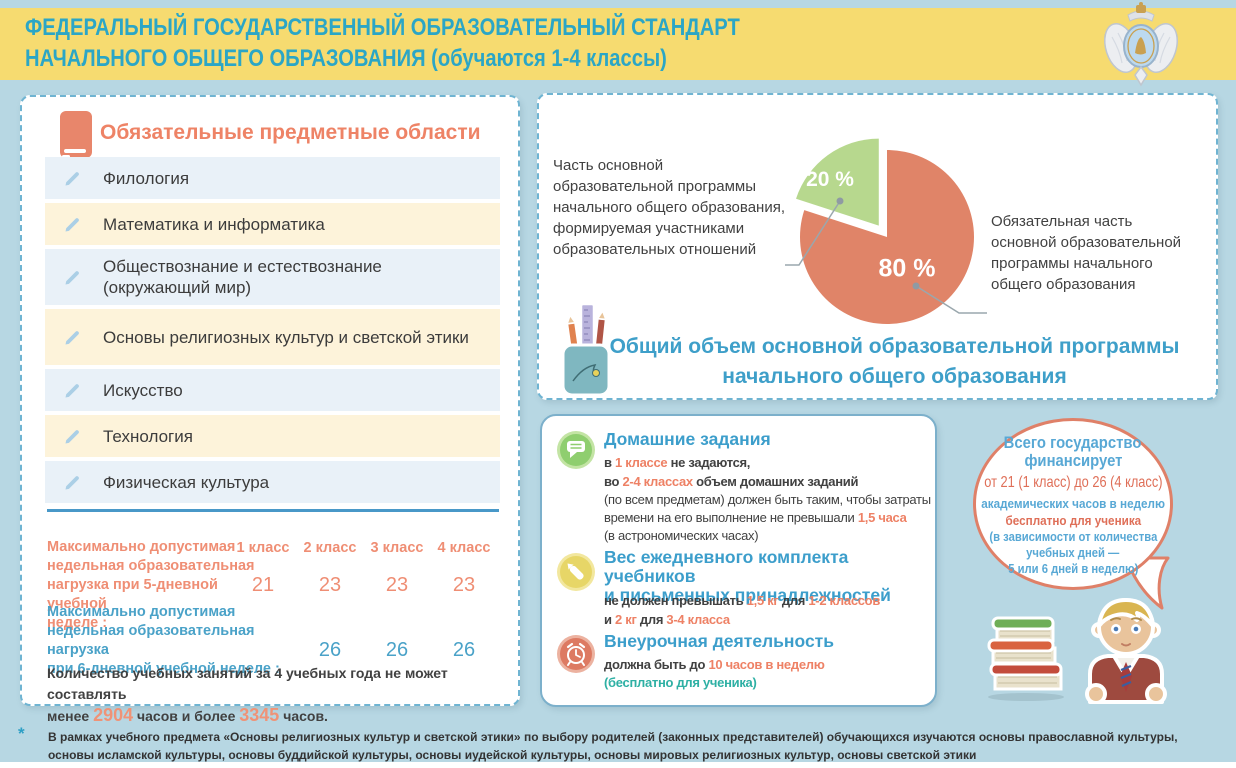 Image resolution: width=1236 pixels, height=768 pixels. I want to click on extracurricular-title: Внеурочная деятельность, so click(719, 641).